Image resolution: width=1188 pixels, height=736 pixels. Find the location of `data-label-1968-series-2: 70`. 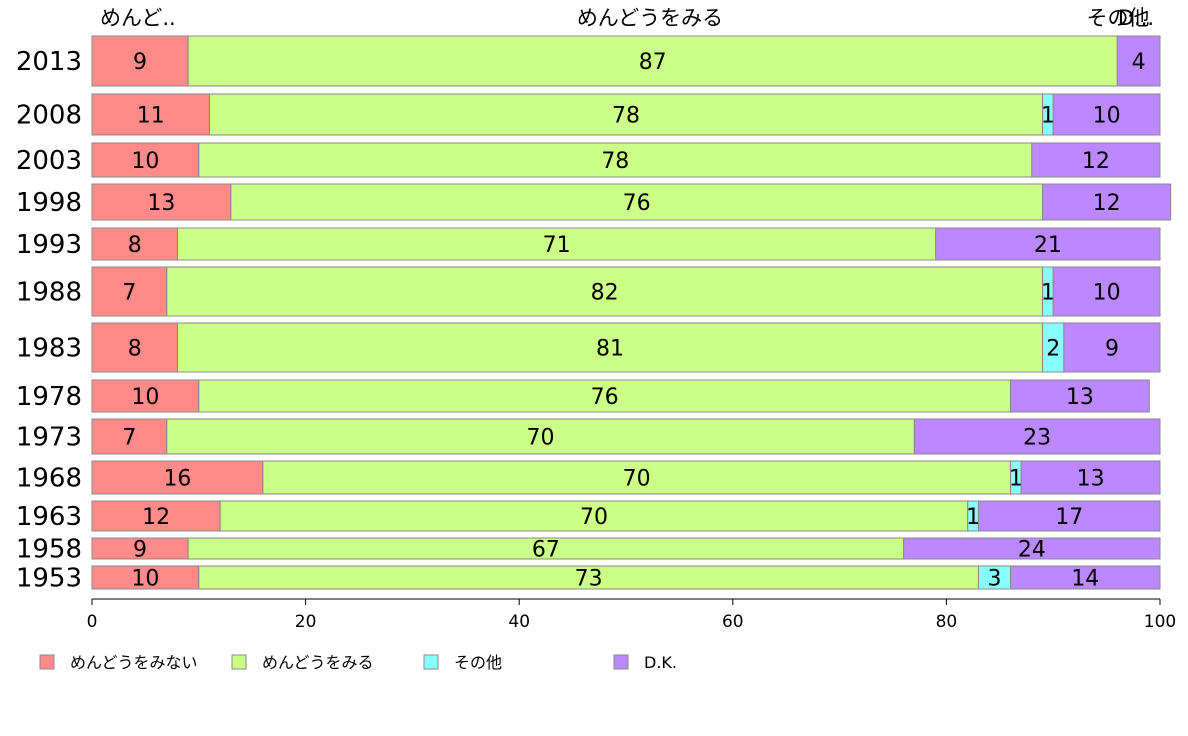

data-label-1968-series-2: 70 is located at coordinates (637, 479).